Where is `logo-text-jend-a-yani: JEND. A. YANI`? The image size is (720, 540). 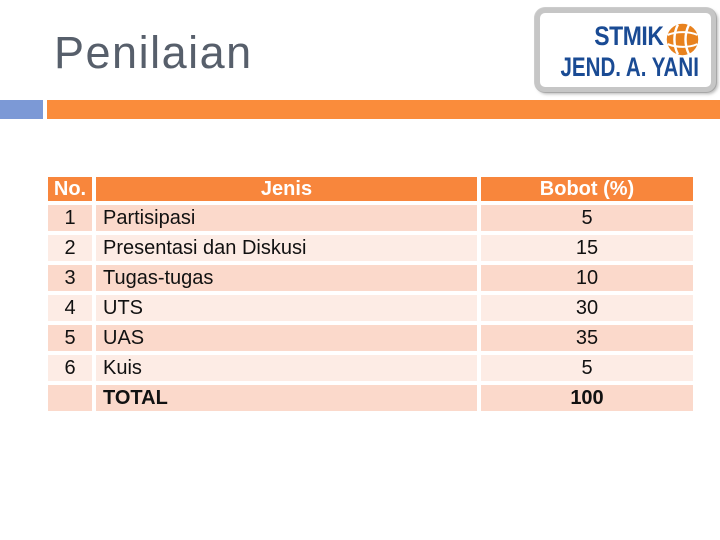
logo-text-jend-a-yani: JEND. A. YANI is located at coordinates (629, 67).